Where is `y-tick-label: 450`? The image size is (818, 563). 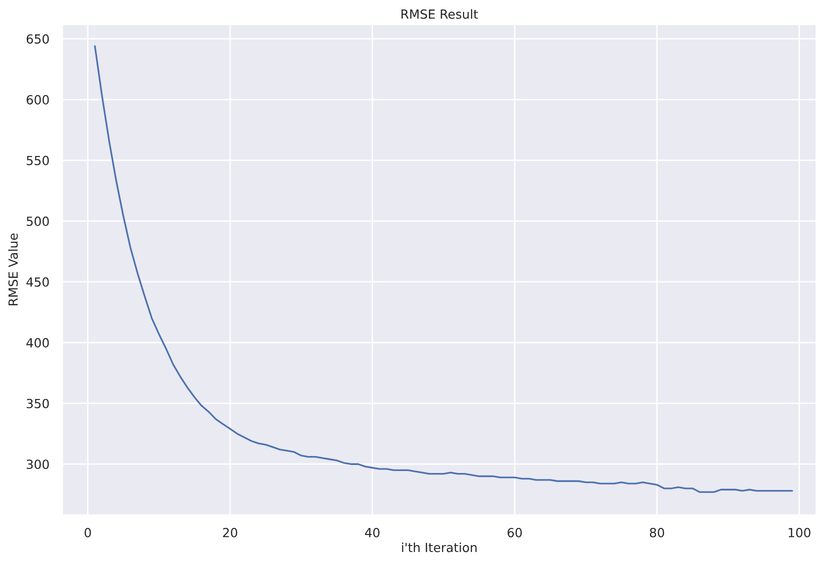
y-tick-label: 450 is located at coordinates (37, 282).